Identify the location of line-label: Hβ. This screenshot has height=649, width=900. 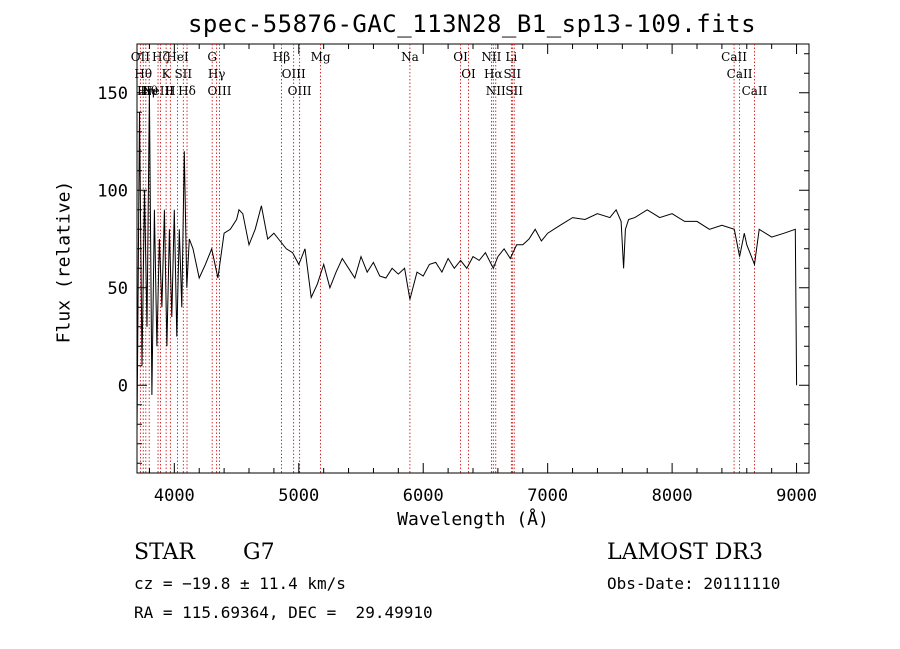
(281, 57).